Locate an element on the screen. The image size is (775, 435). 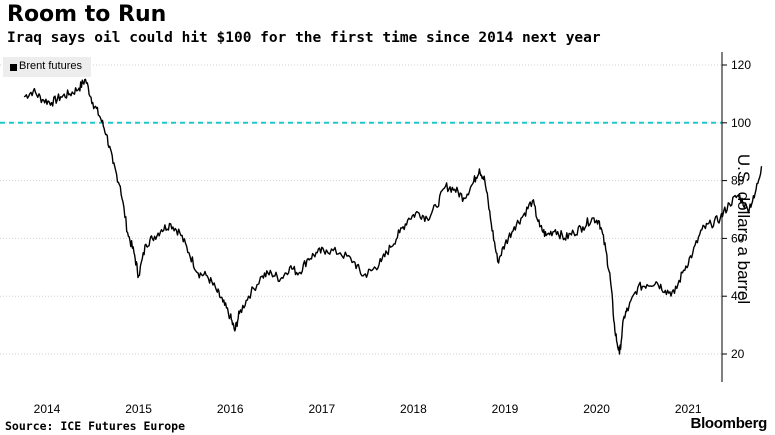
y-tick-label: 20 is located at coordinates (738, 354).